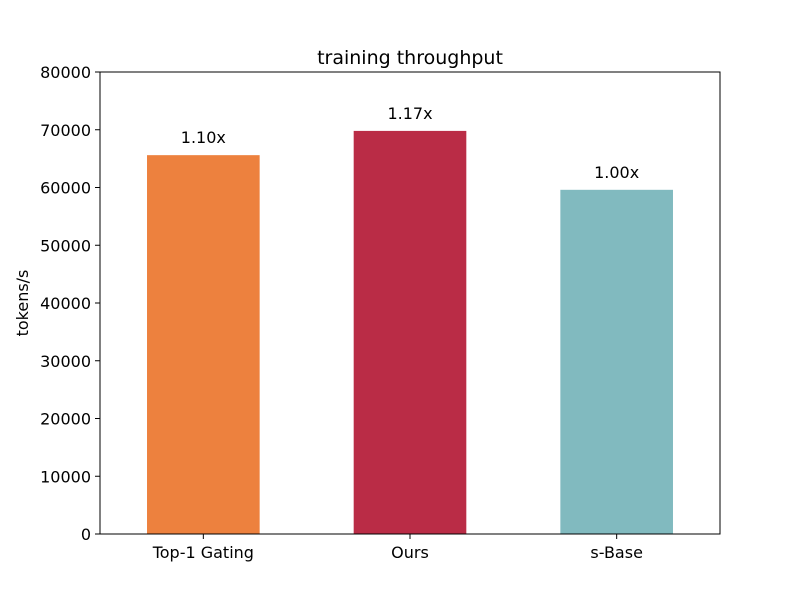 This screenshot has width=800, height=600. I want to click on y-tick-label: 20000, so click(65, 419).